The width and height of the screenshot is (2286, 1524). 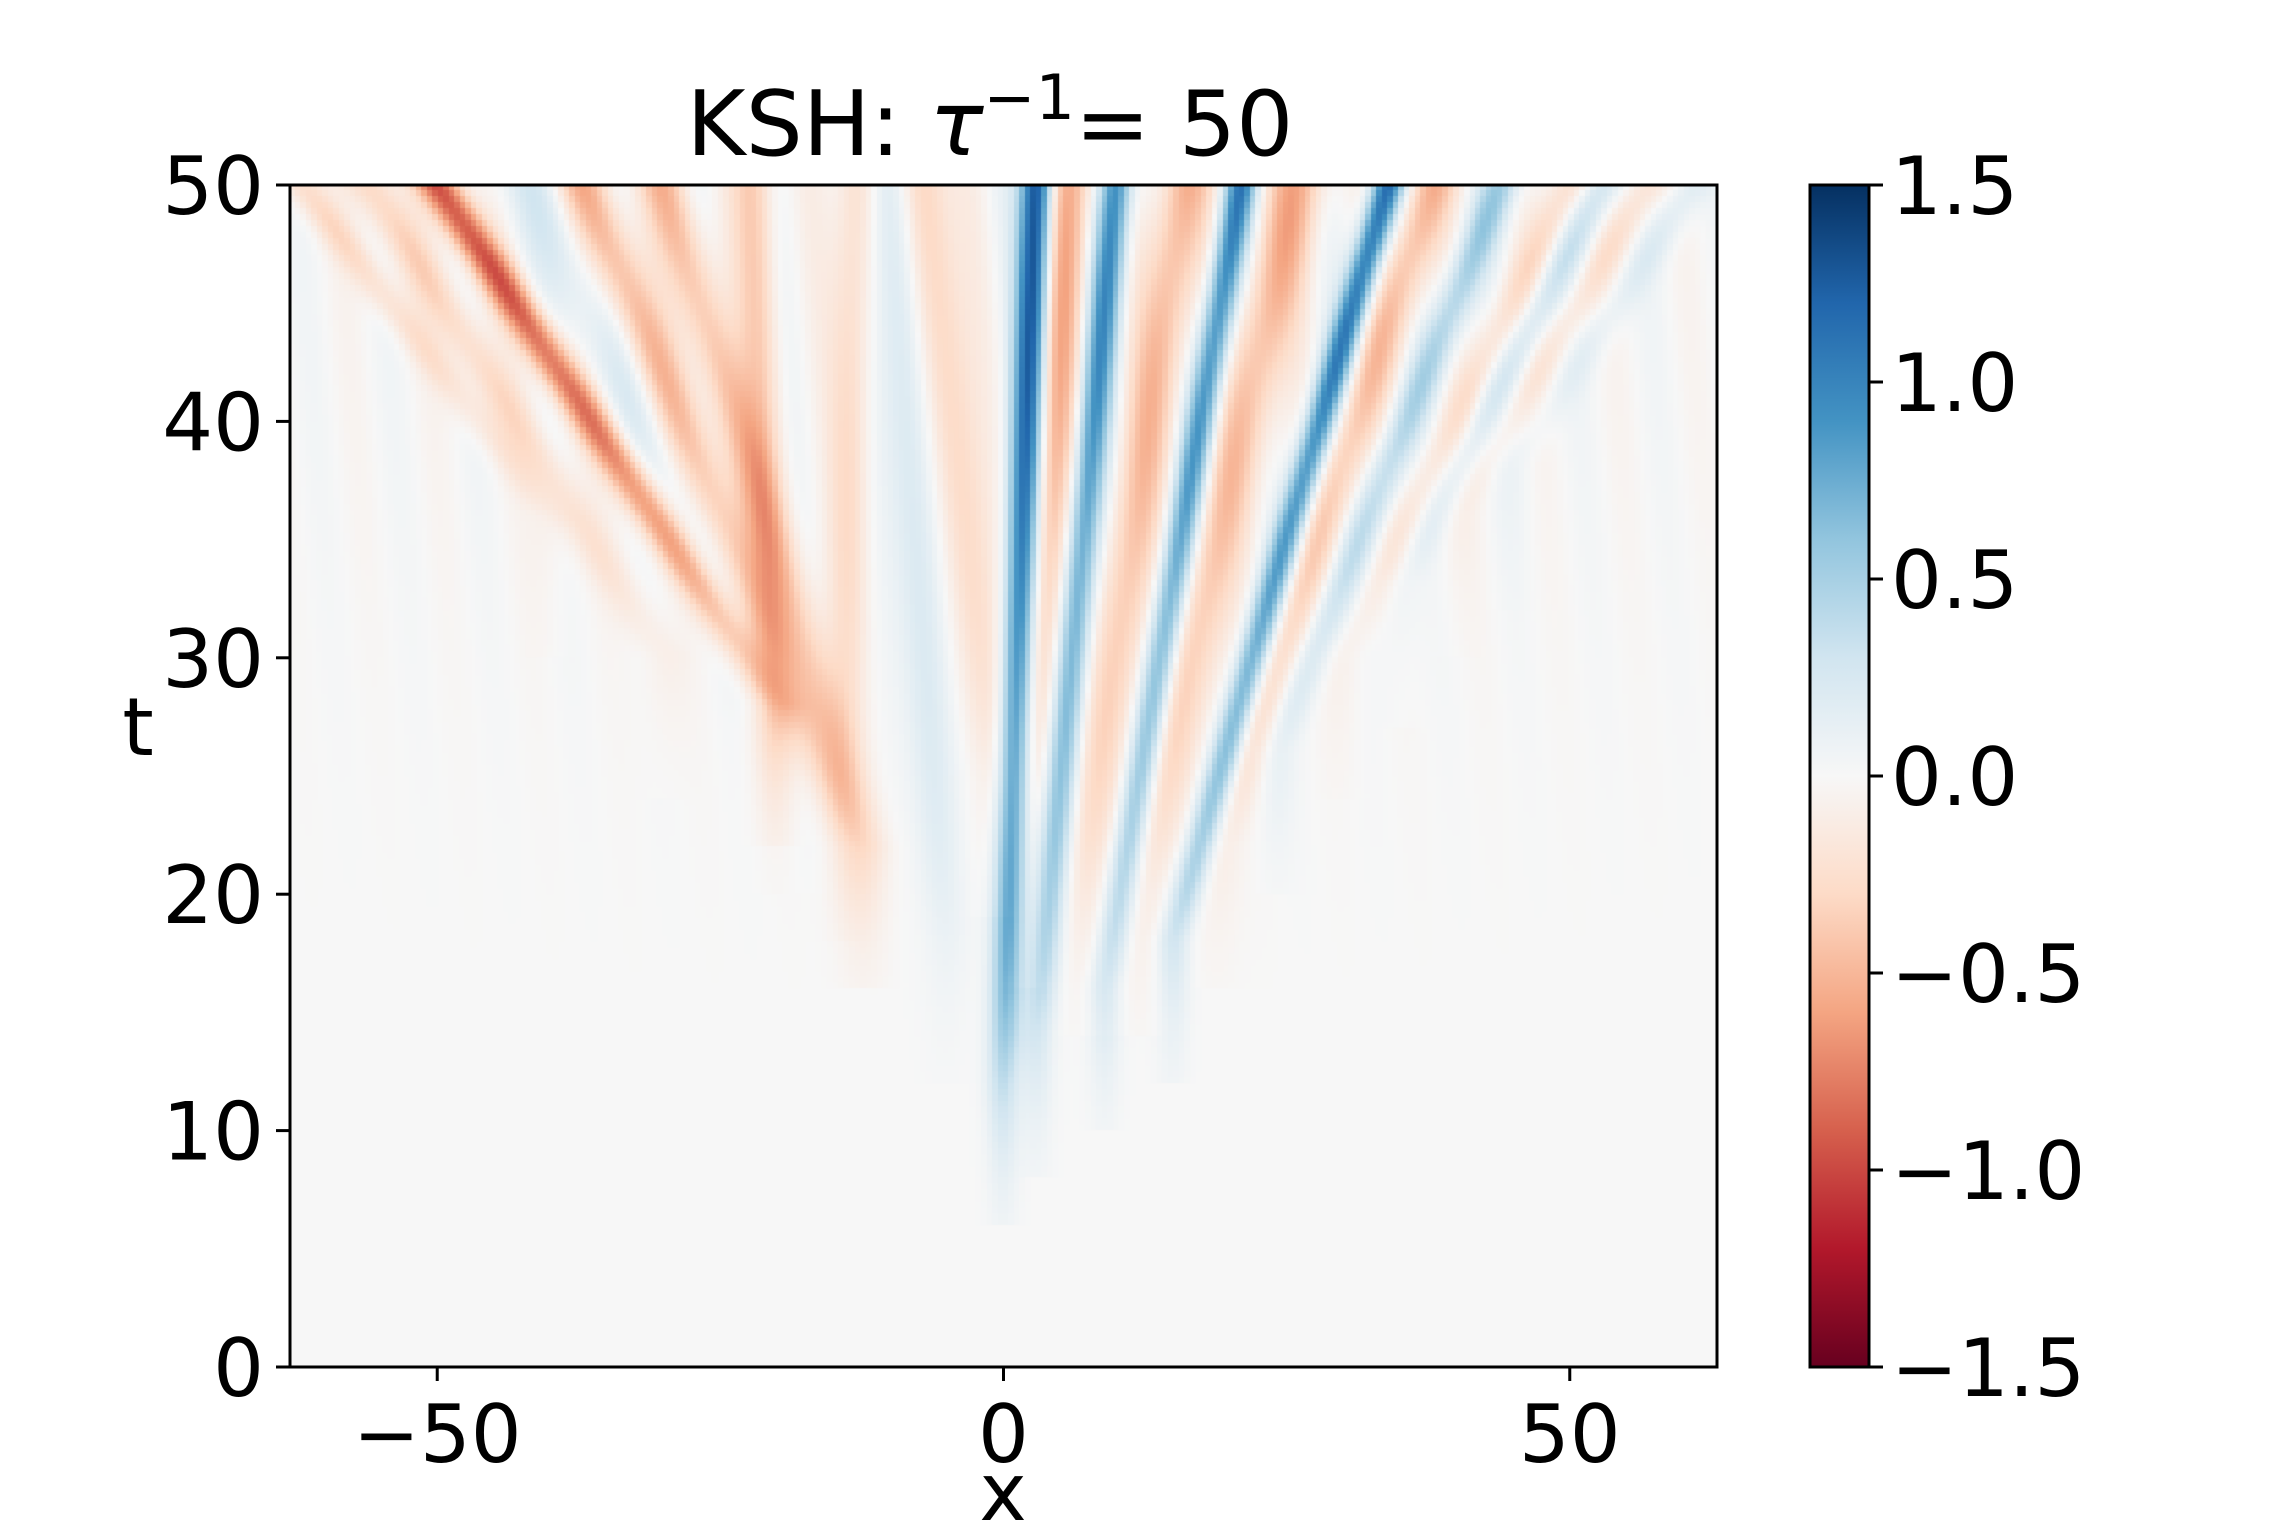 I want to click on y-axis-ticks: 0 10 20 30 40 50, so click(x=226, y=777).